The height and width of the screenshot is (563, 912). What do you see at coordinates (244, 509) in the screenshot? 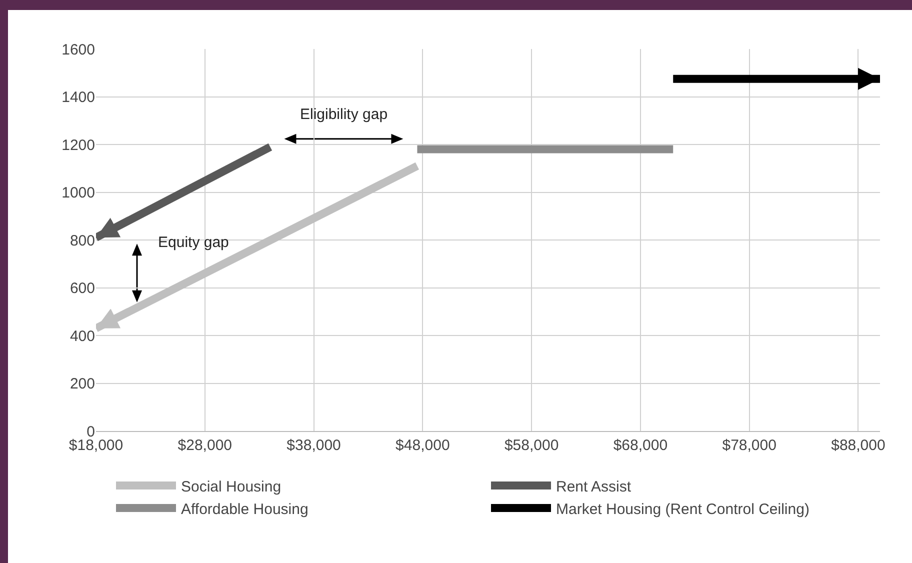
I see `legend-label: Affordable Housing` at bounding box center [244, 509].